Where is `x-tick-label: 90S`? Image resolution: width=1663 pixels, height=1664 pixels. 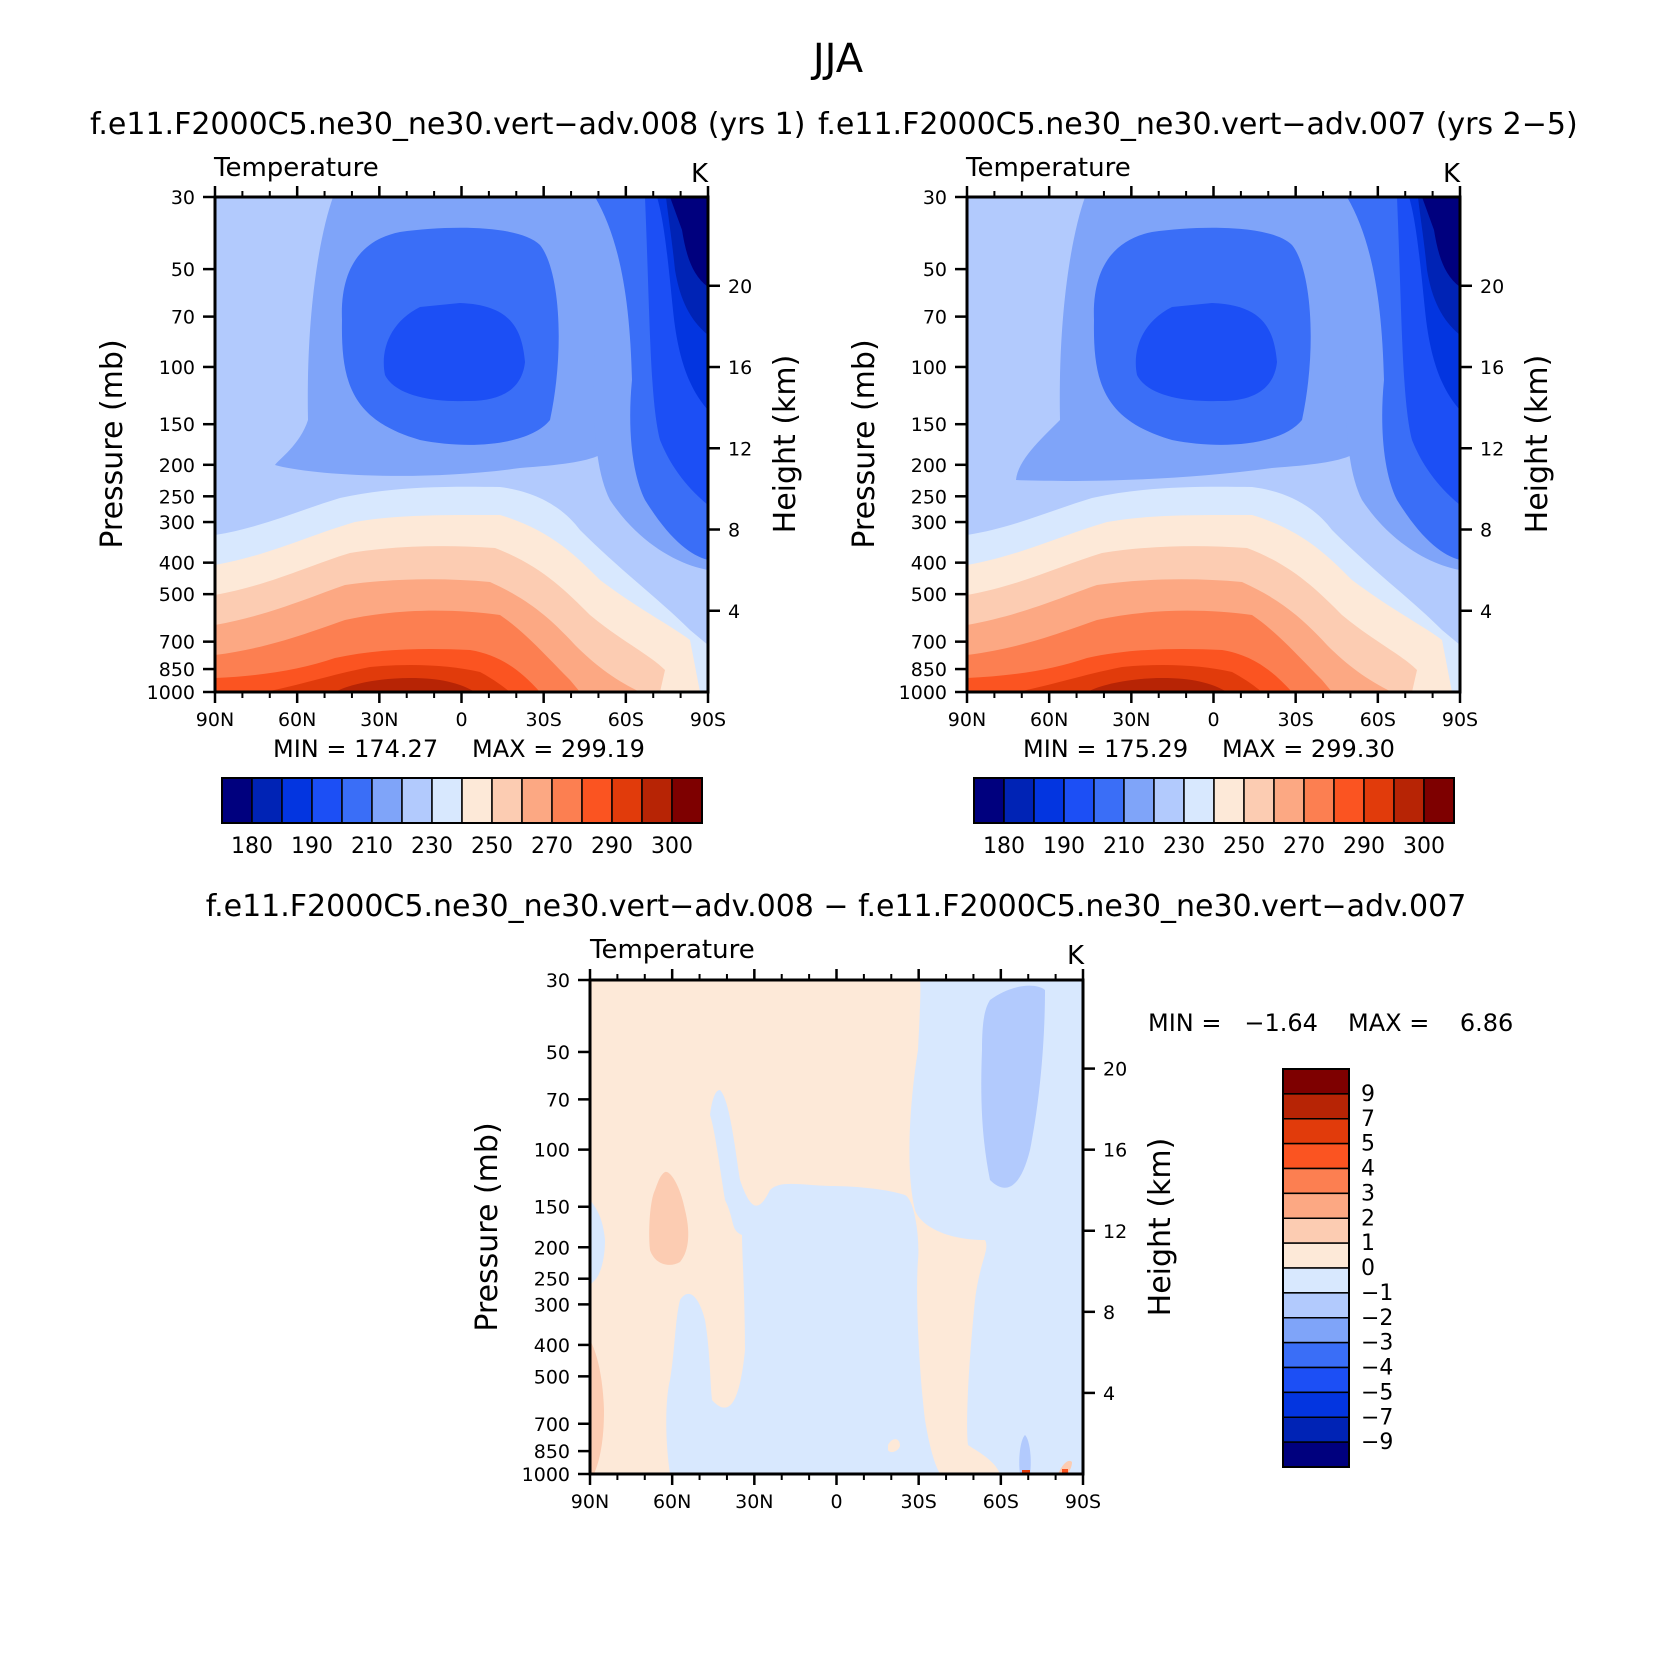
x-tick-label: 90S is located at coordinates (1460, 720).